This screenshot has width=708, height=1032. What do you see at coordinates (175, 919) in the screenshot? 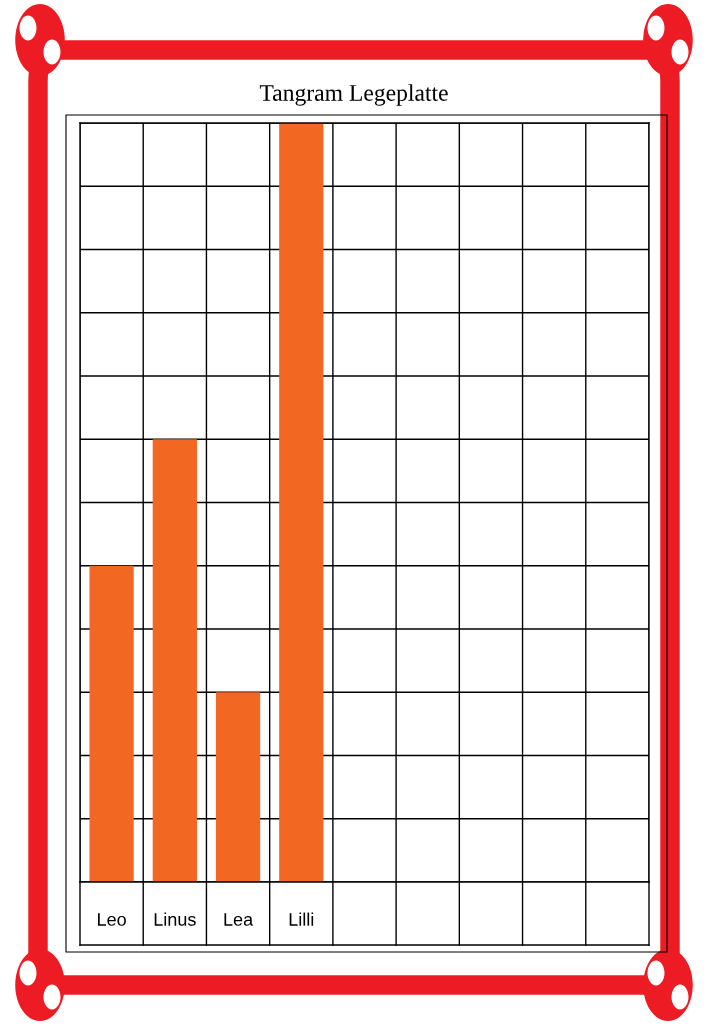
I see `x-tick-label: Linus` at bounding box center [175, 919].